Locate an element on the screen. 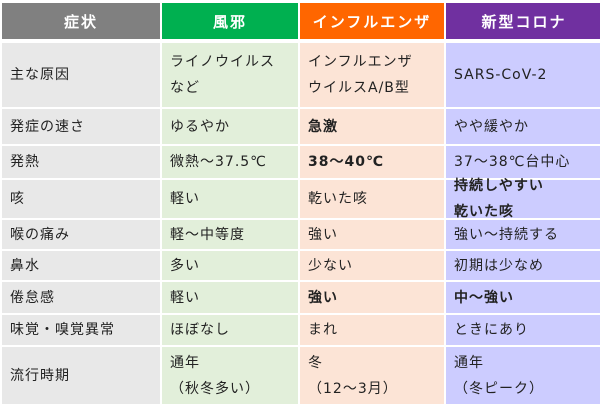 The image size is (600, 414). table-cell-covid: ときにあり is located at coordinates (523, 330).